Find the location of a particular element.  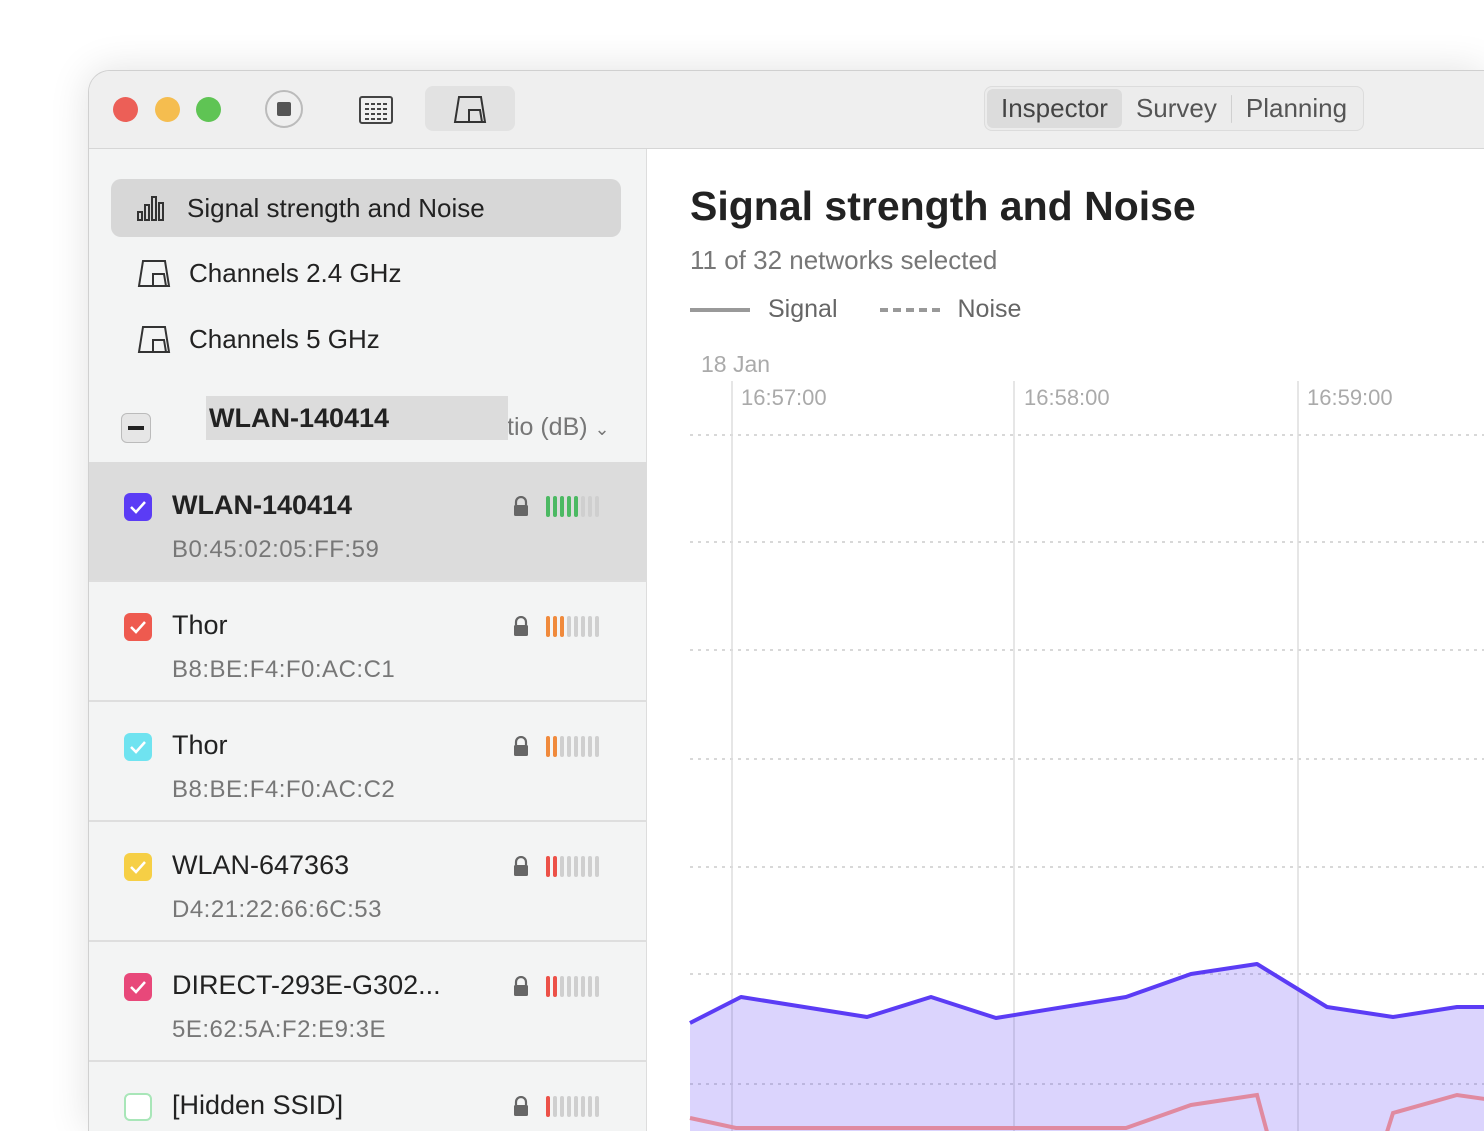

segment-inspector: Inspector is located at coordinates (1054, 108).